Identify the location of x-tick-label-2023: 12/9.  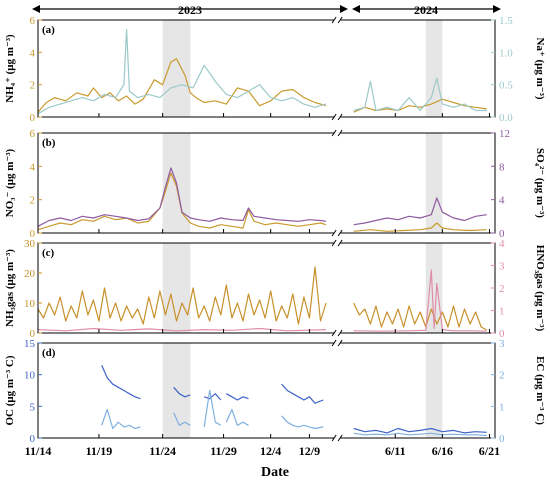
(309, 451).